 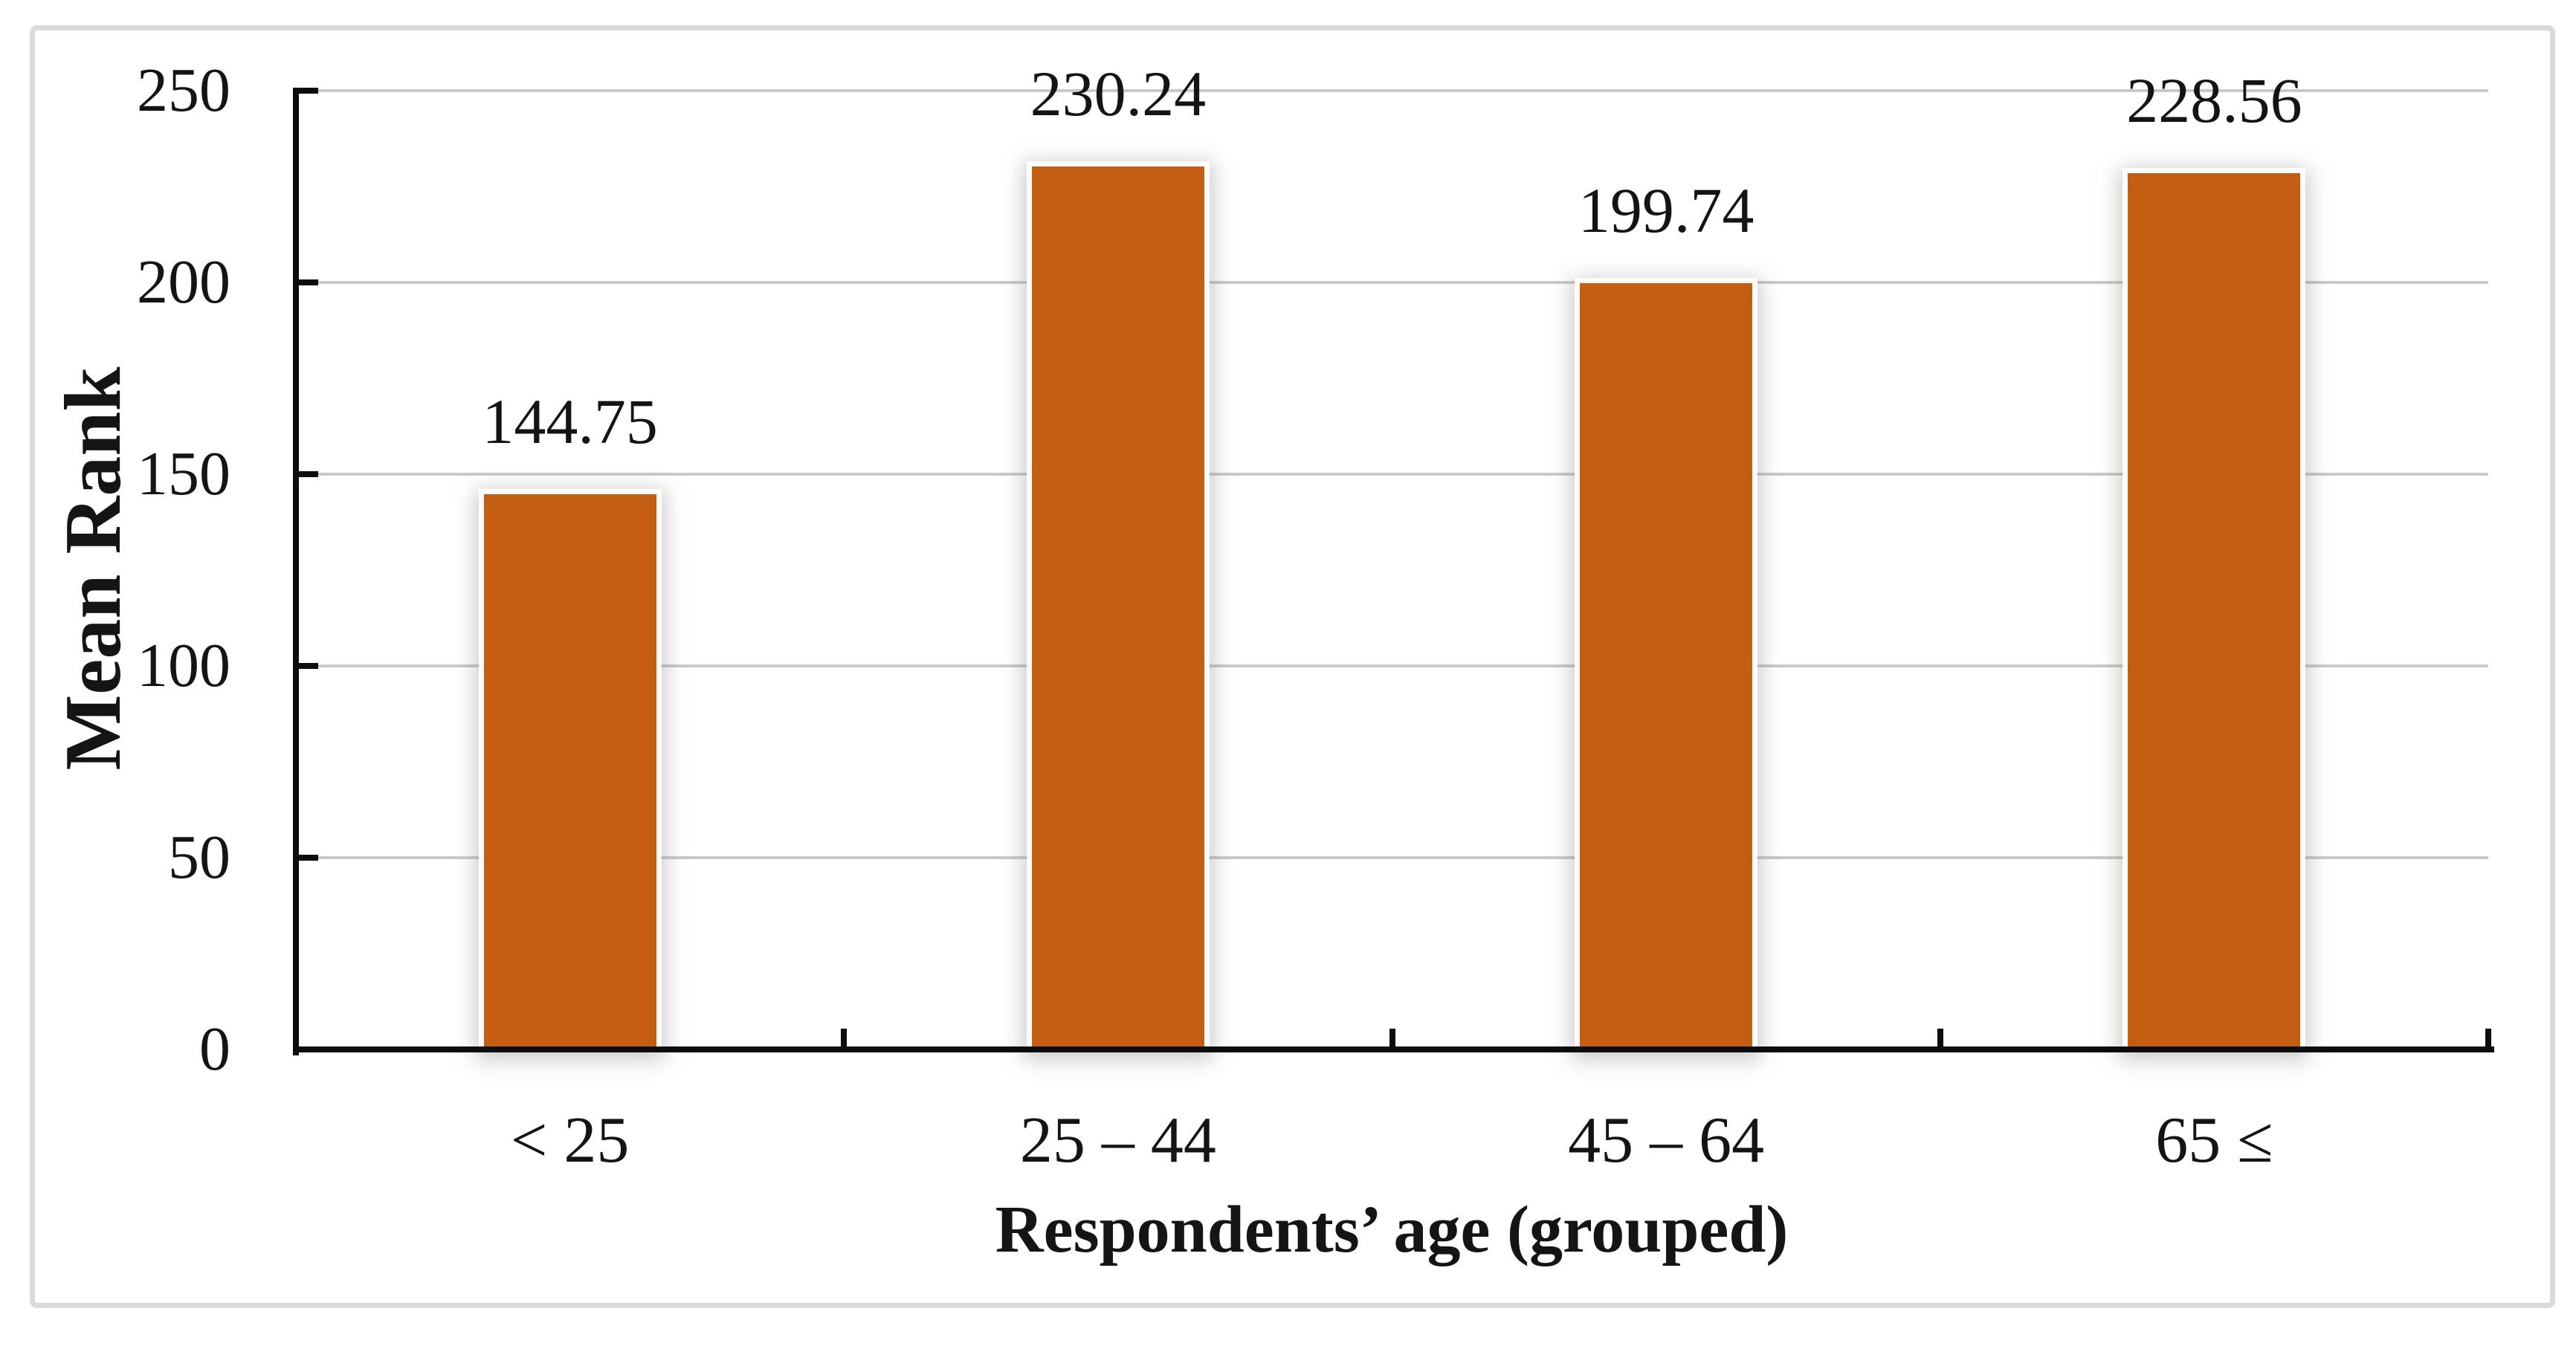 I want to click on x-category-label-4: 65 ≤, so click(x=2214, y=1140).